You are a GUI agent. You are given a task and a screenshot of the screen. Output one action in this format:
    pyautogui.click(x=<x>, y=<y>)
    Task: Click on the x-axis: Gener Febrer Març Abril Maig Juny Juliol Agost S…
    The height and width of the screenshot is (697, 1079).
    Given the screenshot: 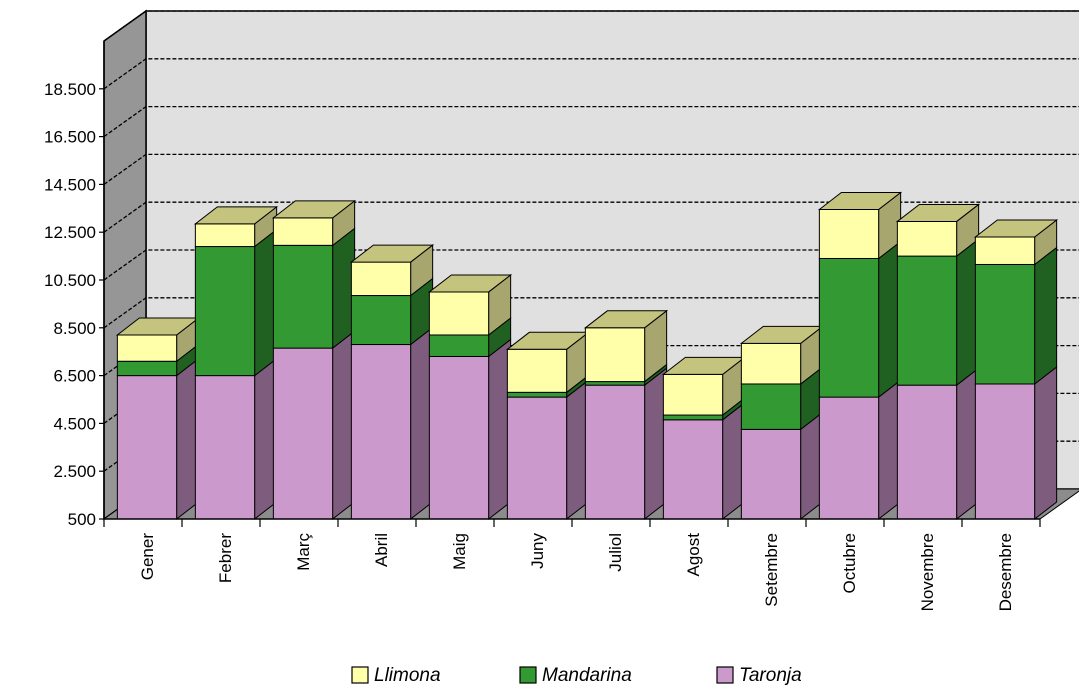 What is the action you would take?
    pyautogui.click(x=572, y=564)
    